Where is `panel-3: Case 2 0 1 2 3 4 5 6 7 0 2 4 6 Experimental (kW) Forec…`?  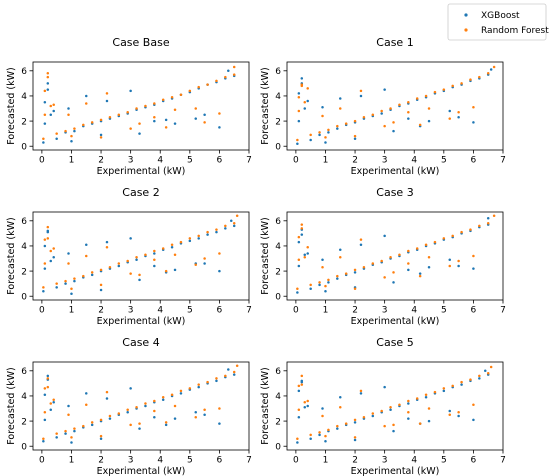 panel-3: Case 2 0 1 2 3 4 5 6 7 0 2 4 6 Experimental (kW) Forec… is located at coordinates (129, 256).